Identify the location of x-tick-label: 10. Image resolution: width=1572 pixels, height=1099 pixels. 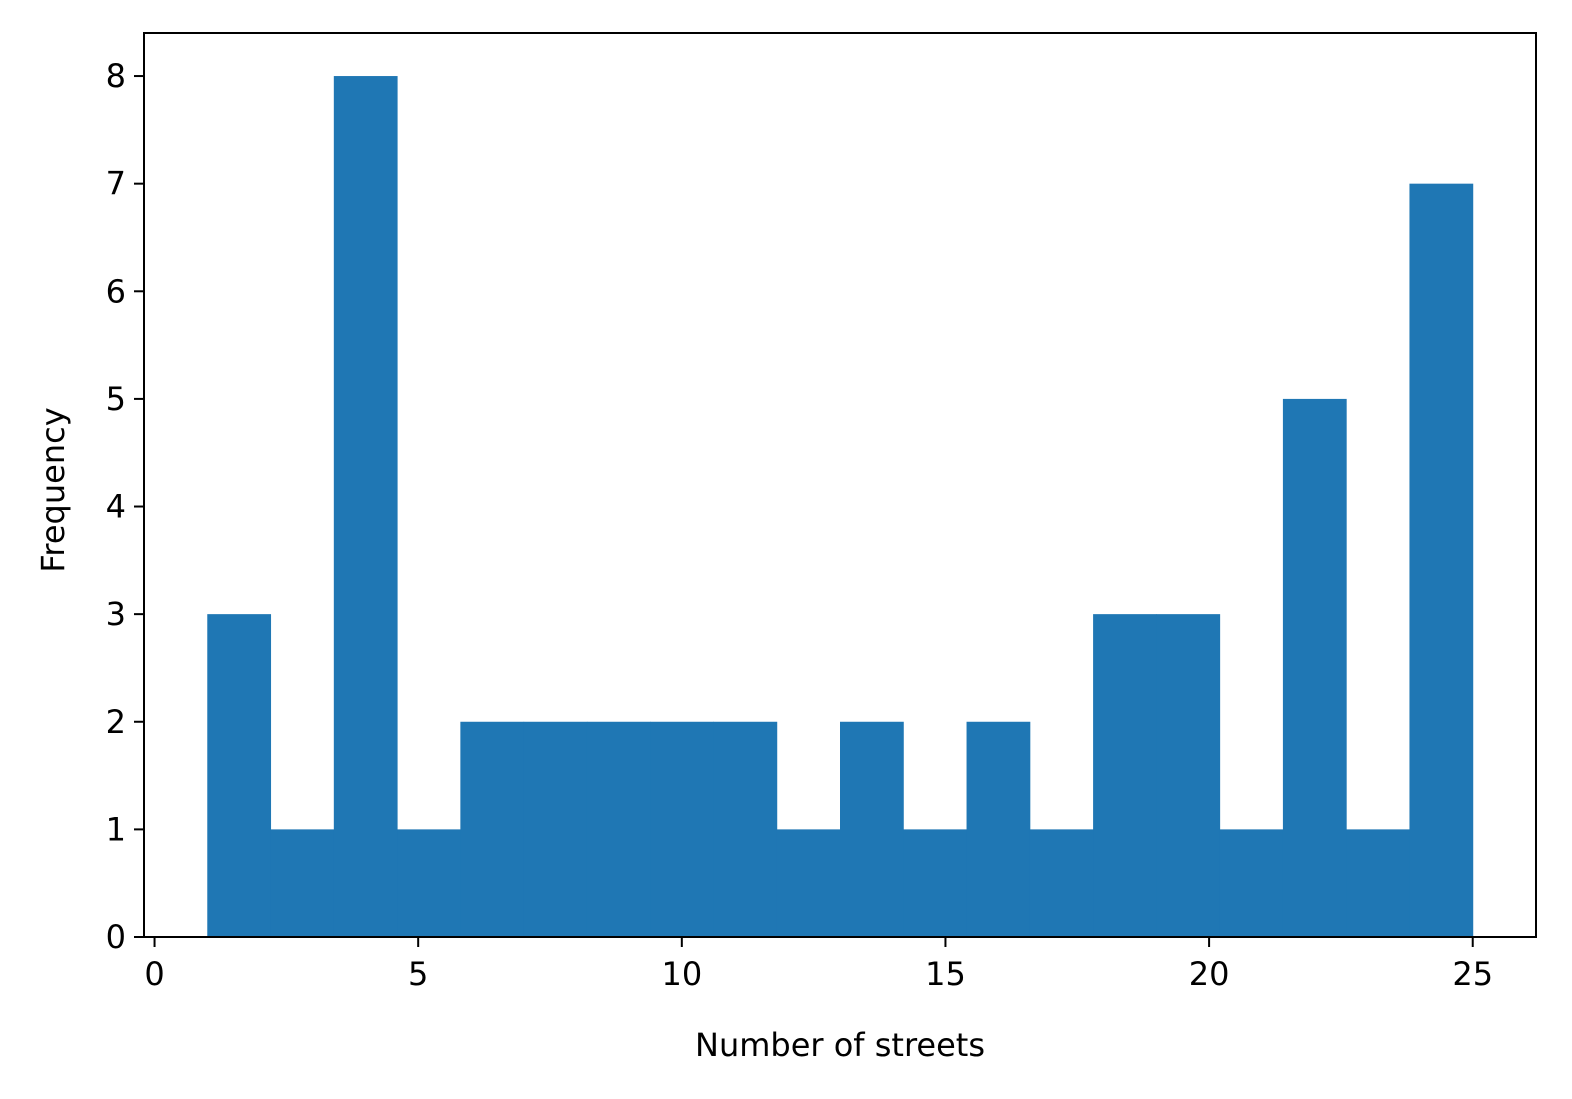
(681, 974).